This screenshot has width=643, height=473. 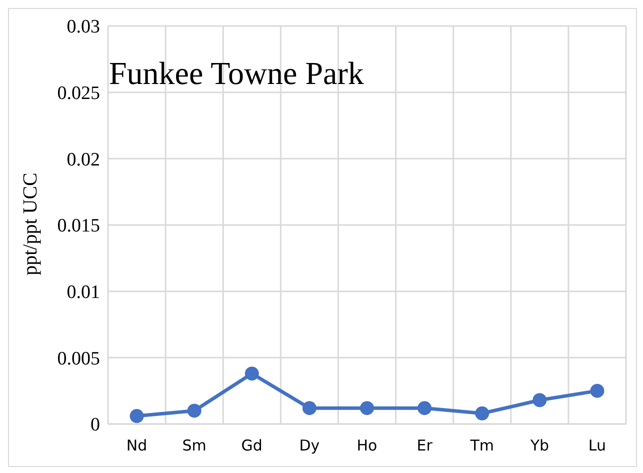 What do you see at coordinates (236, 73) in the screenshot?
I see `text: Funkee Towne Park` at bounding box center [236, 73].